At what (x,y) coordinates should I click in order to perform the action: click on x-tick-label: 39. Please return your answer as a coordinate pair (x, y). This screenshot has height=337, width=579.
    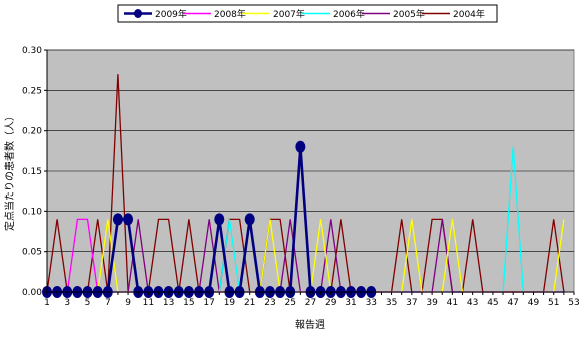
    Looking at the image, I should click on (432, 303).